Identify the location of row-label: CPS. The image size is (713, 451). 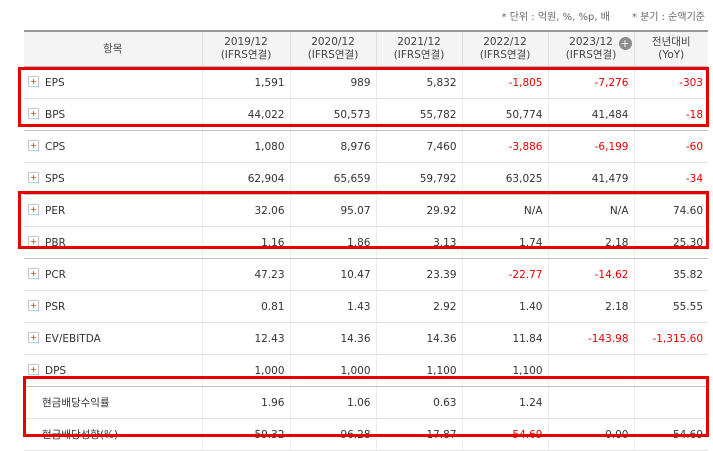
(55, 147).